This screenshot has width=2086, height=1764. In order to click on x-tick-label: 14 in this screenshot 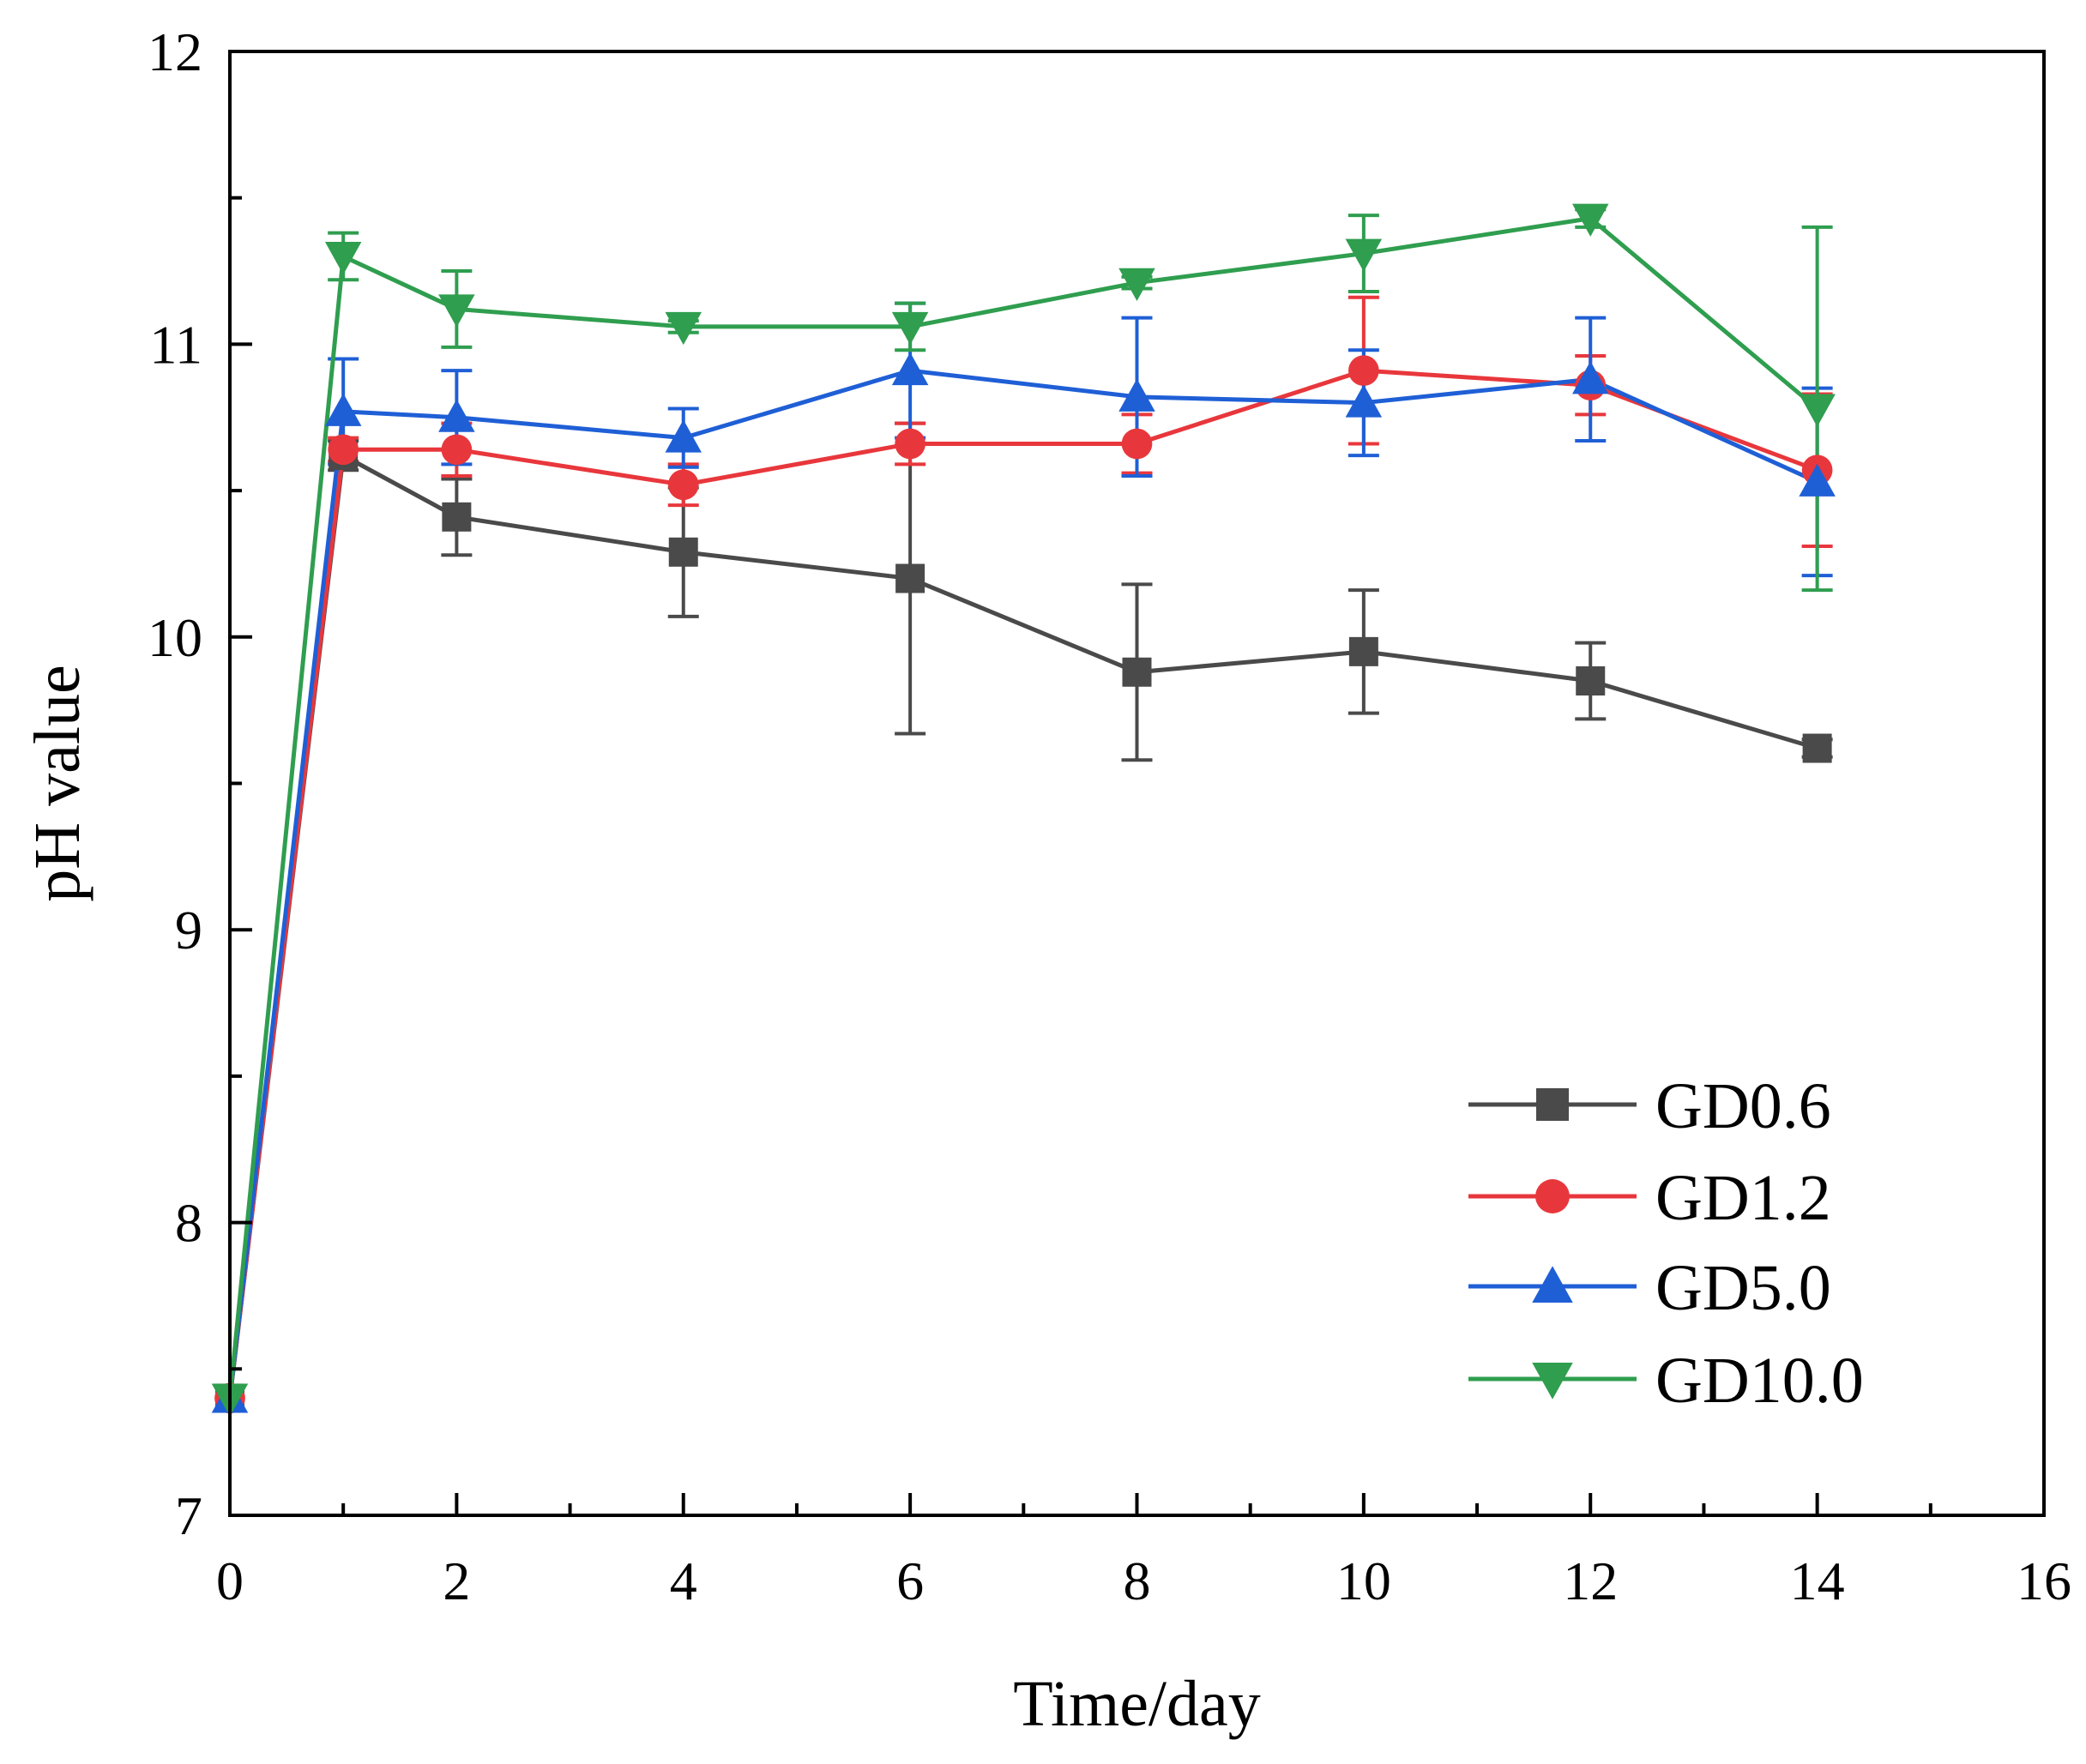, I will do `click(1817, 1580)`.